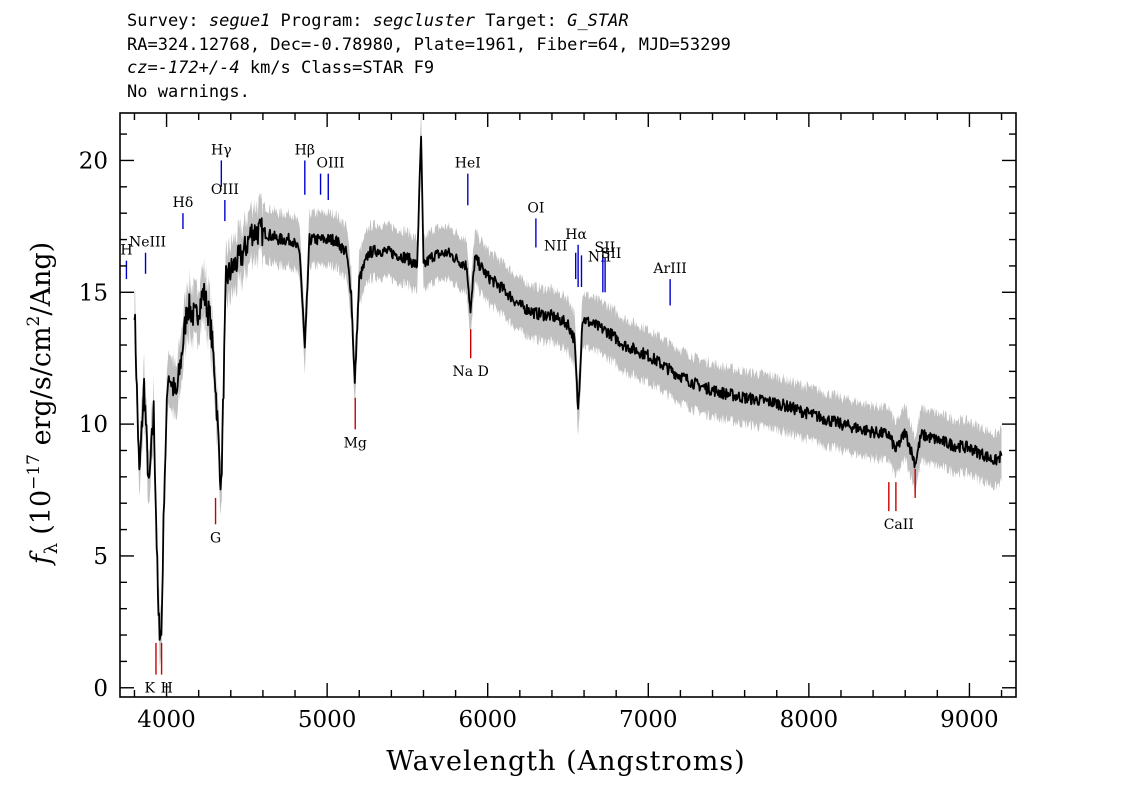 The height and width of the screenshot is (810, 1134). Describe the element at coordinates (183, 203) in the screenshot. I see `line-marker-label: Hδ` at that location.